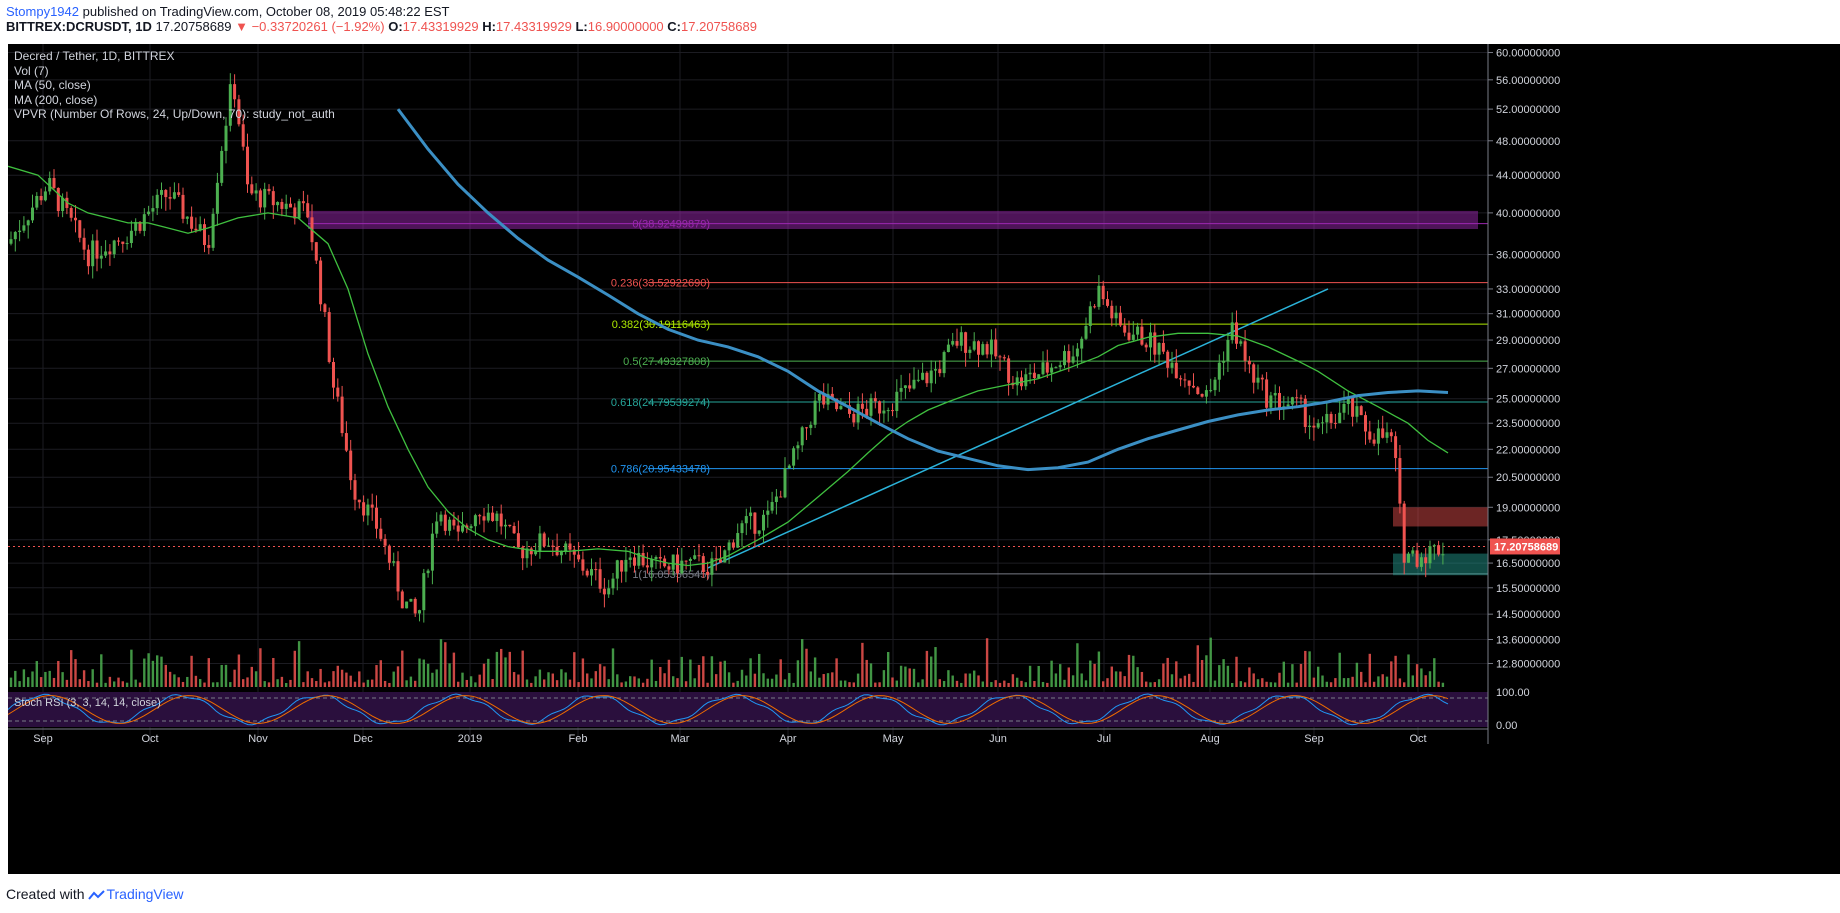 Image resolution: width=1840 pixels, height=913 pixels. Describe the element at coordinates (533, 26) in the screenshot. I see `high-value: 17.43319929` at that location.